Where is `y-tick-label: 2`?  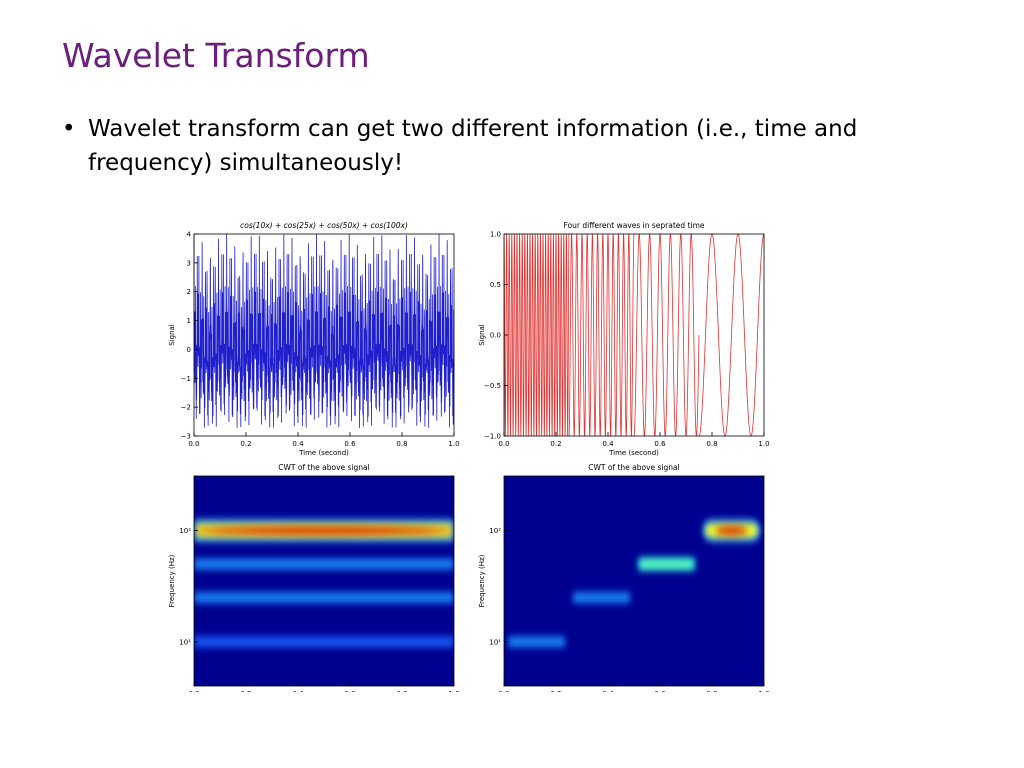 y-tick-label: 2 is located at coordinates (189, 292).